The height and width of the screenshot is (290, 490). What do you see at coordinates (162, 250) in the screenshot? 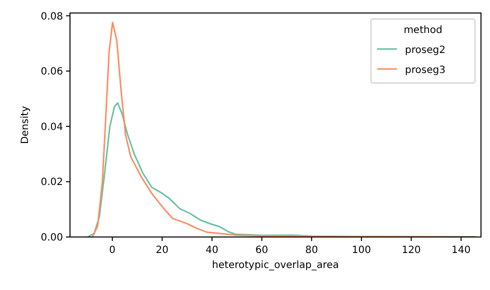
I see `x-tick-label: 20` at bounding box center [162, 250].